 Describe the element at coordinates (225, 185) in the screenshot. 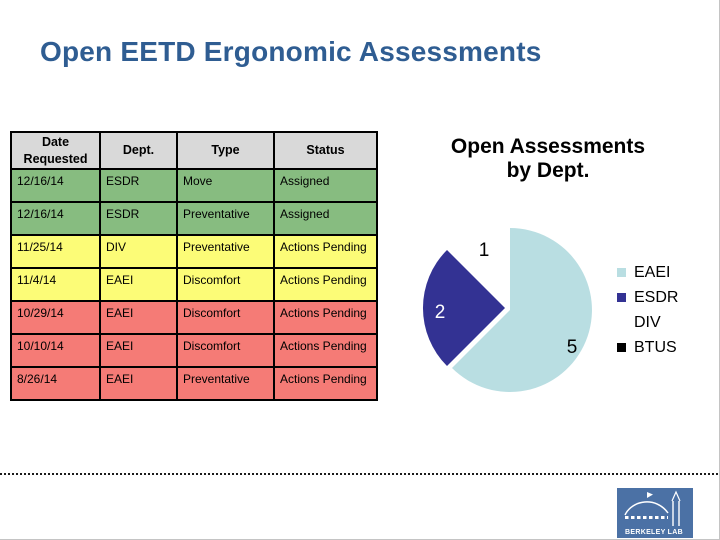

I see `cell-type: Move` at that location.